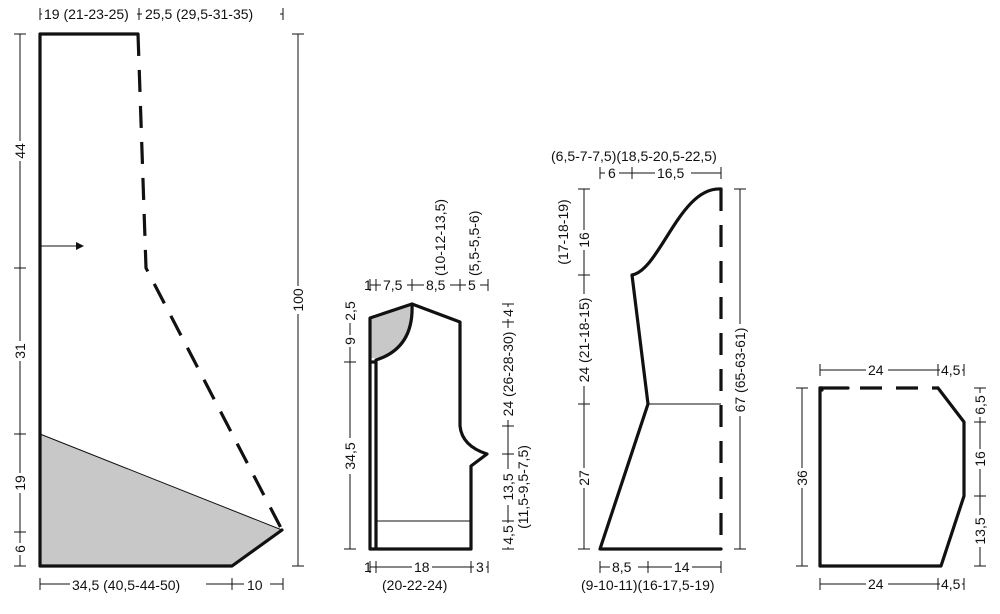  I want to click on piece4-solid-outline, so click(892, 477).